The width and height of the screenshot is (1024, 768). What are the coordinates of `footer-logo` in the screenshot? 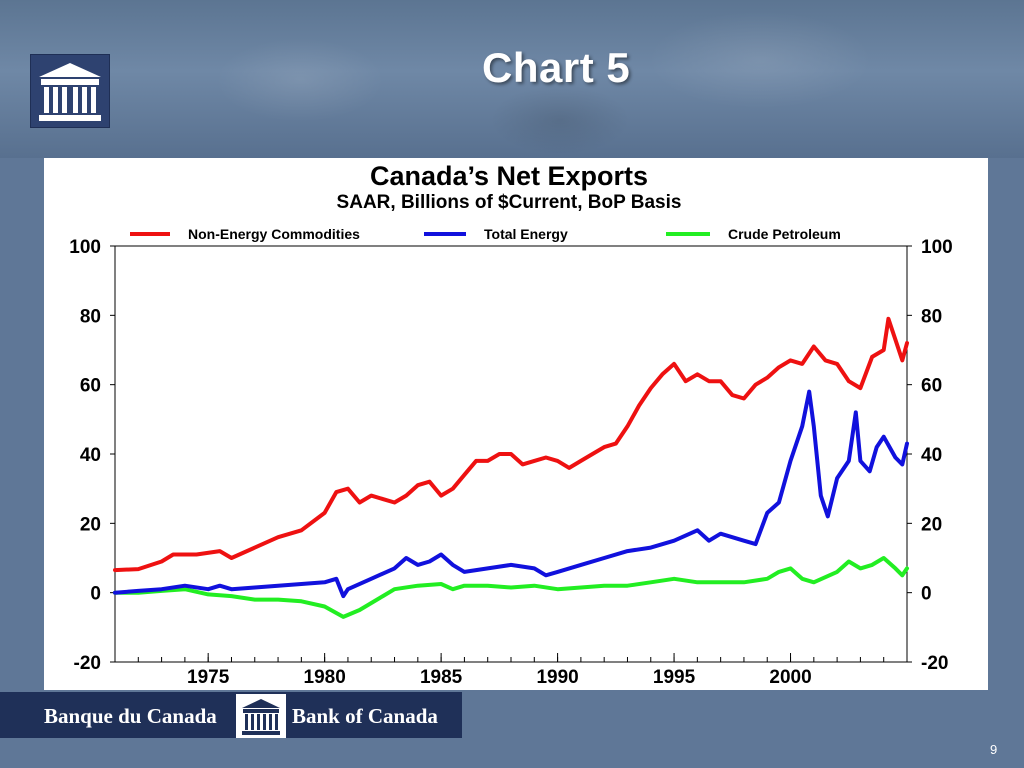 It's located at (261, 716).